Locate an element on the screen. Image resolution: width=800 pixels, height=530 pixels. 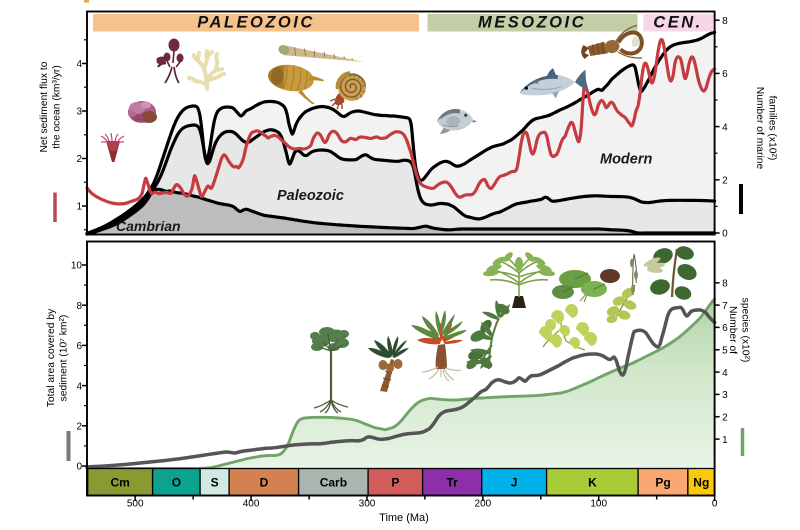
svg-text: Cambrian is located at coordinates (148, 226).